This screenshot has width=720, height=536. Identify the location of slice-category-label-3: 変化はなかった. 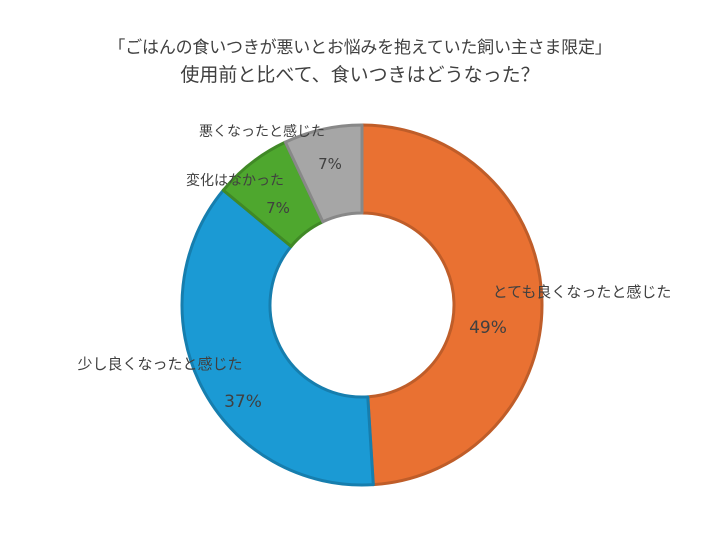
(235, 180).